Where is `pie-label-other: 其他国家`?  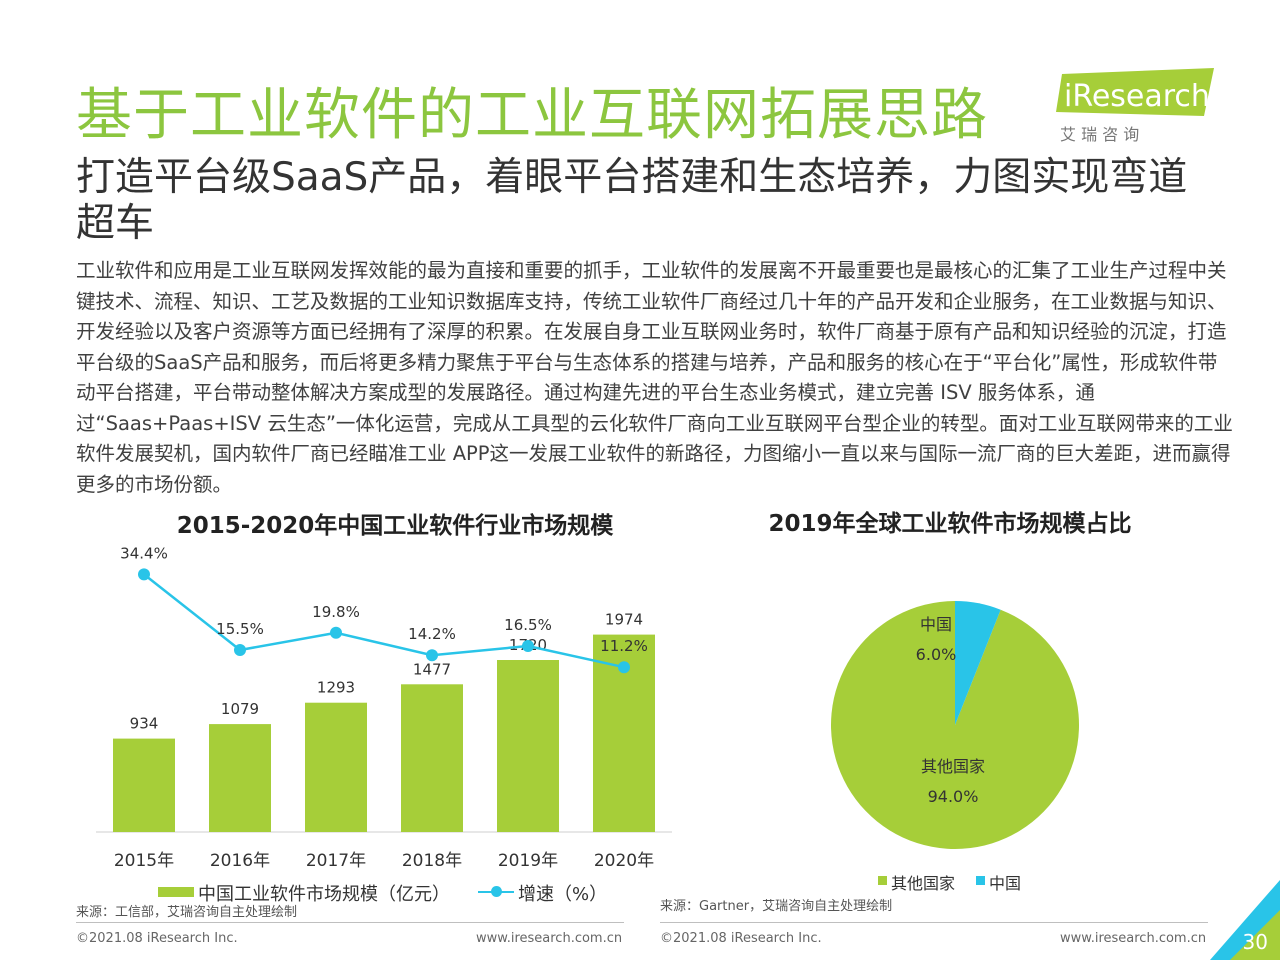 pie-label-other: 其他国家 is located at coordinates (953, 766).